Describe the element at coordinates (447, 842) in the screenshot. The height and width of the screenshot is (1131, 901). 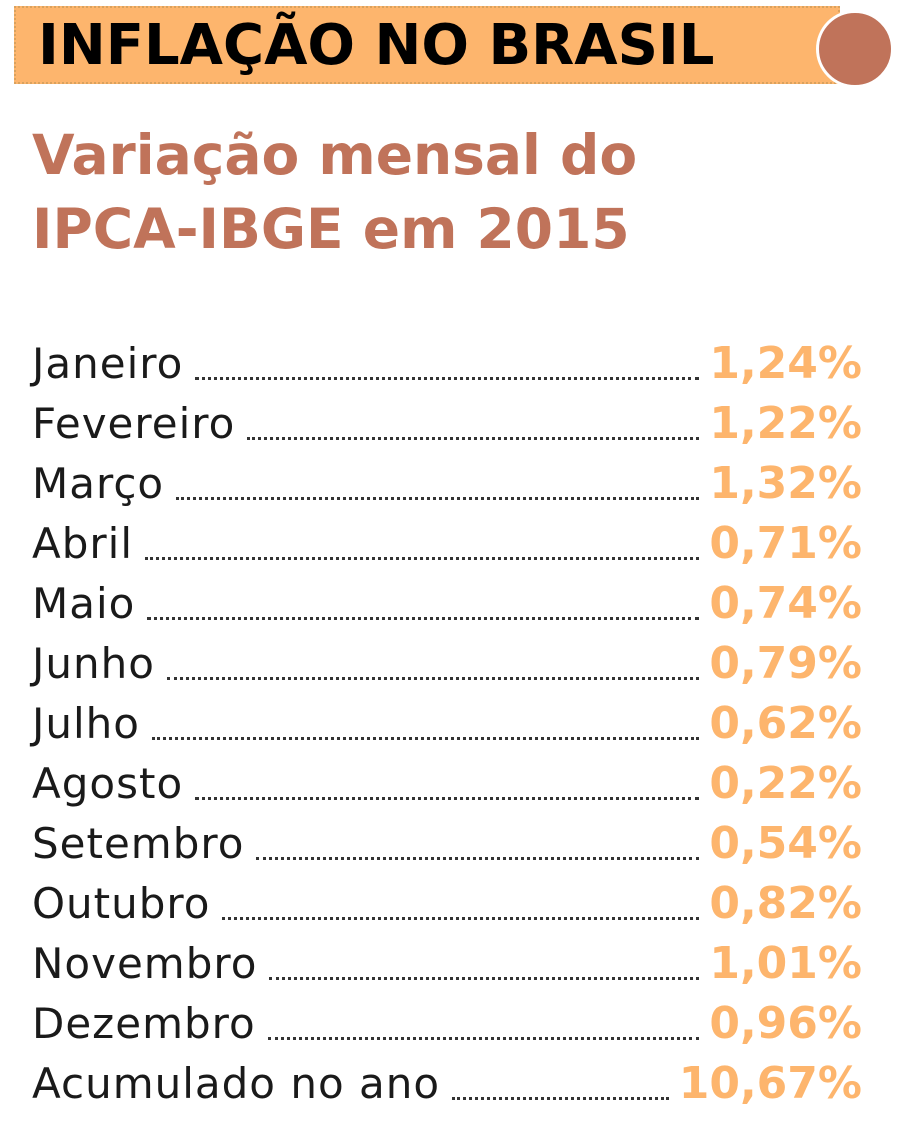
I see `table-row: Setembro 0,54%` at that location.